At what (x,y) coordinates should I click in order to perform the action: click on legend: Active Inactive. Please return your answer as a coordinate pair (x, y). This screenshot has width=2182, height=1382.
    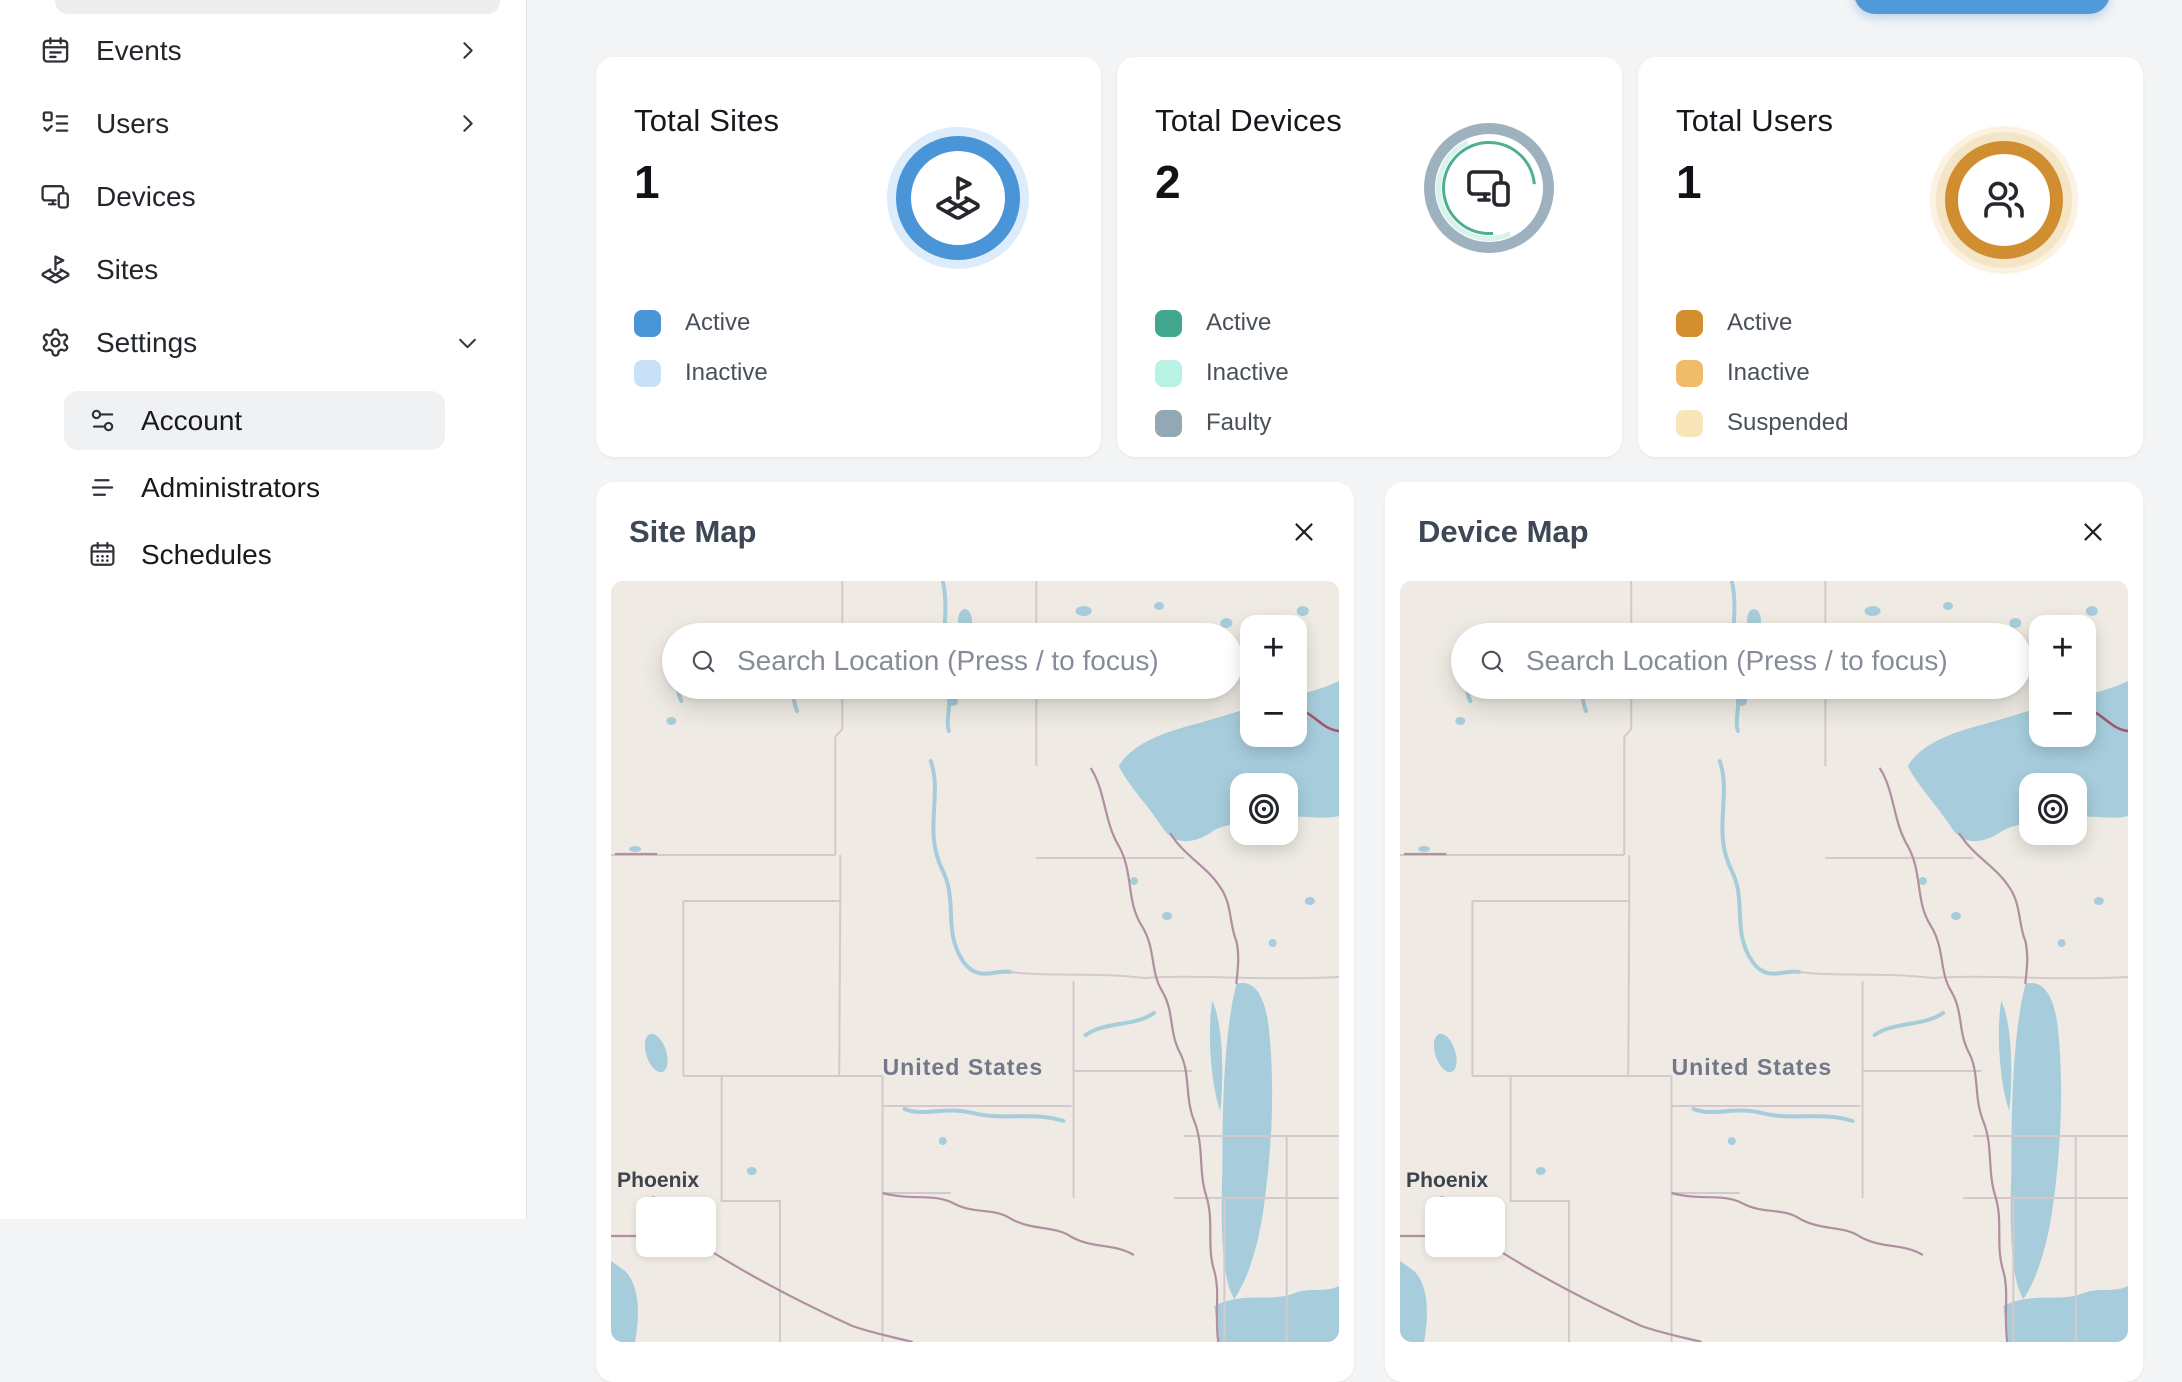
    Looking at the image, I should click on (701, 359).